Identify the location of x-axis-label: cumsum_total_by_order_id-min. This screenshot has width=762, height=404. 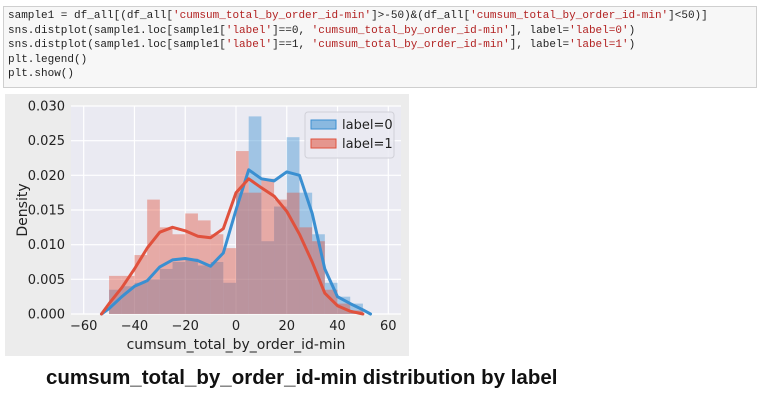
(236, 345).